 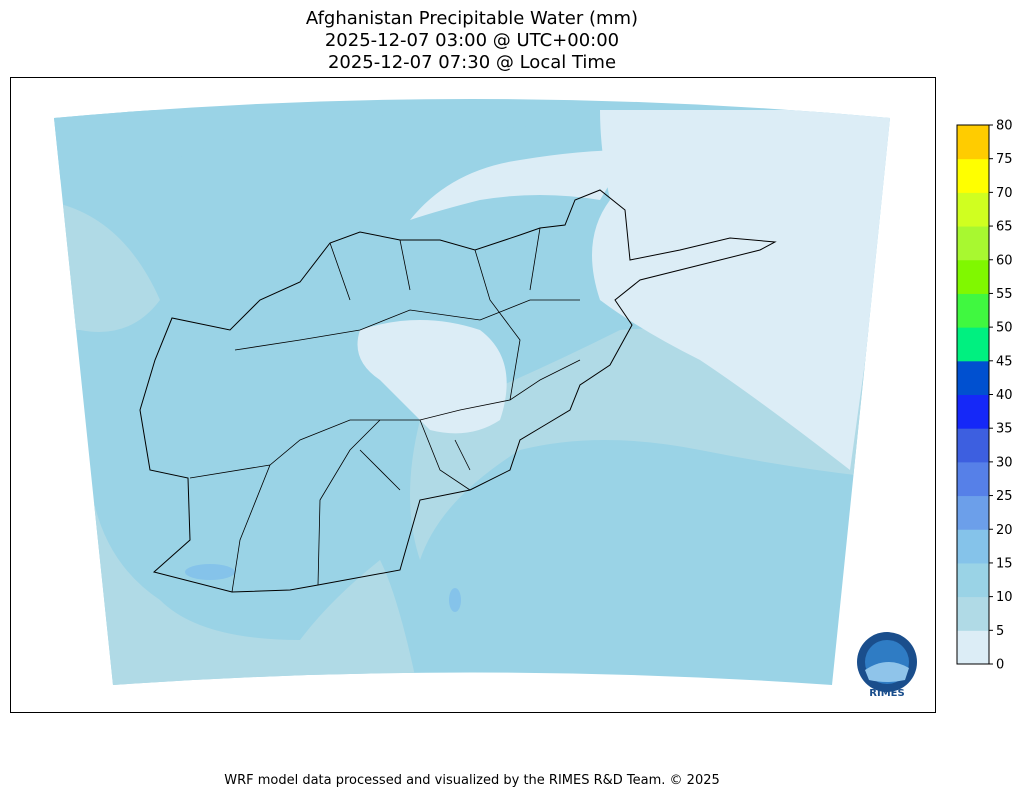 I want to click on colorbar-tick-label: 60, so click(x=1004, y=260).